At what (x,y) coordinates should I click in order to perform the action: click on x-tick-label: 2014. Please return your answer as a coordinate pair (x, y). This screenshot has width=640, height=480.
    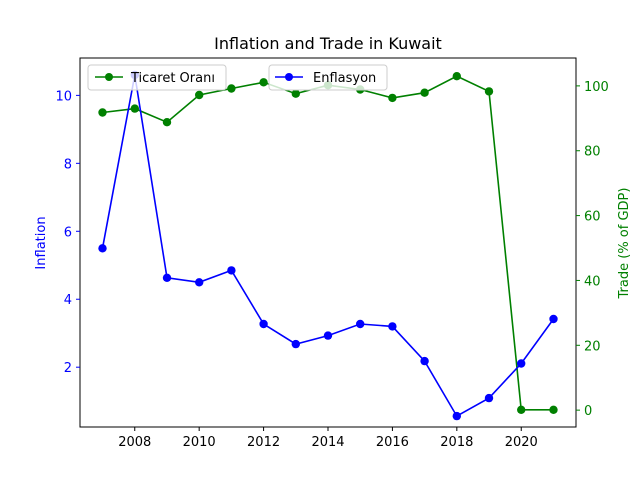
    Looking at the image, I should click on (327, 442).